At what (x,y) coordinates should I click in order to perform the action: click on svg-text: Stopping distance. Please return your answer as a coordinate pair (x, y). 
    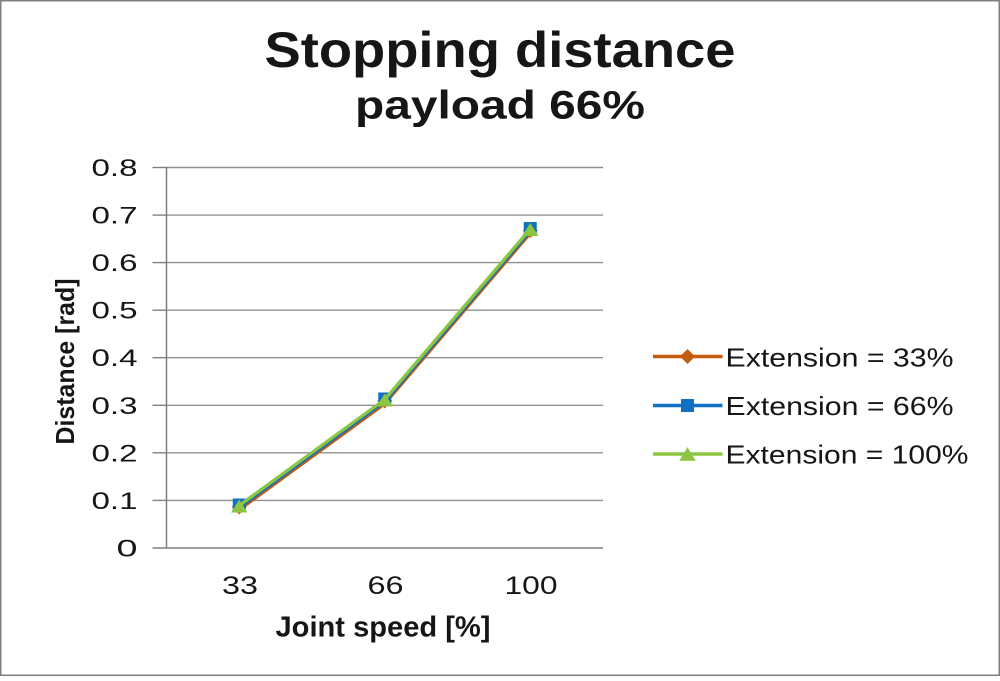
    Looking at the image, I should click on (500, 50).